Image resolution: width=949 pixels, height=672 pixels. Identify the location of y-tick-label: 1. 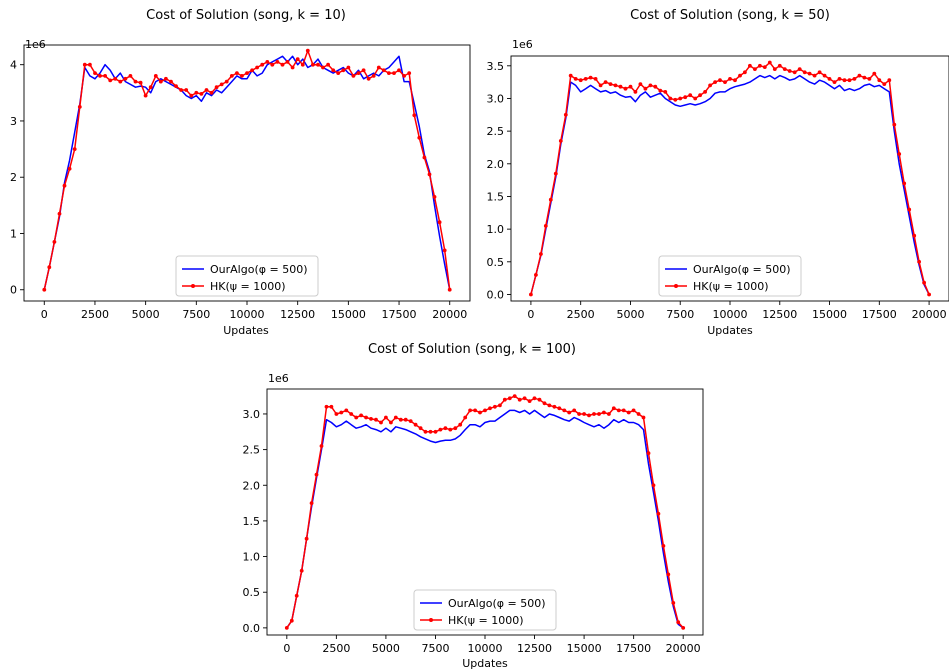
(13, 233).